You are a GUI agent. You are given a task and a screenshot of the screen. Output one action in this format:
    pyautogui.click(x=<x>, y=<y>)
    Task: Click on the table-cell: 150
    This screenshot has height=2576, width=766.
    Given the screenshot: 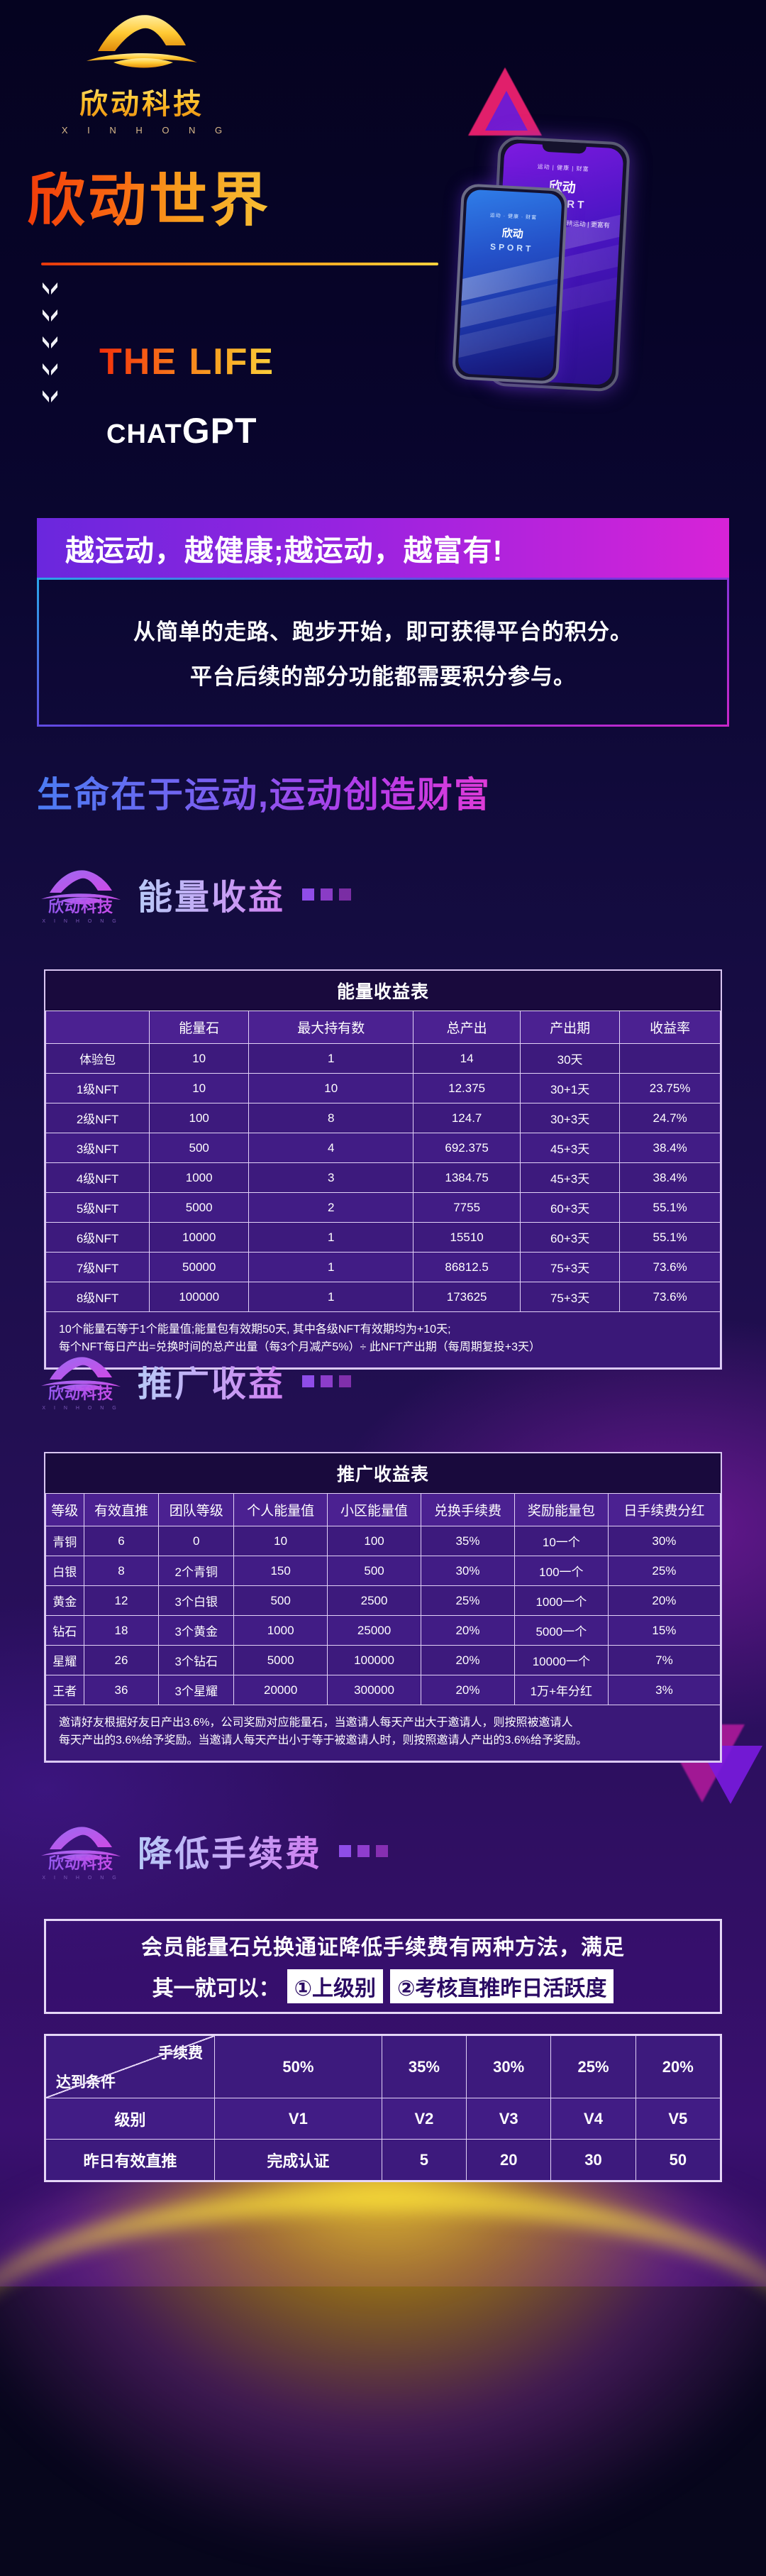 What is the action you would take?
    pyautogui.click(x=280, y=1571)
    